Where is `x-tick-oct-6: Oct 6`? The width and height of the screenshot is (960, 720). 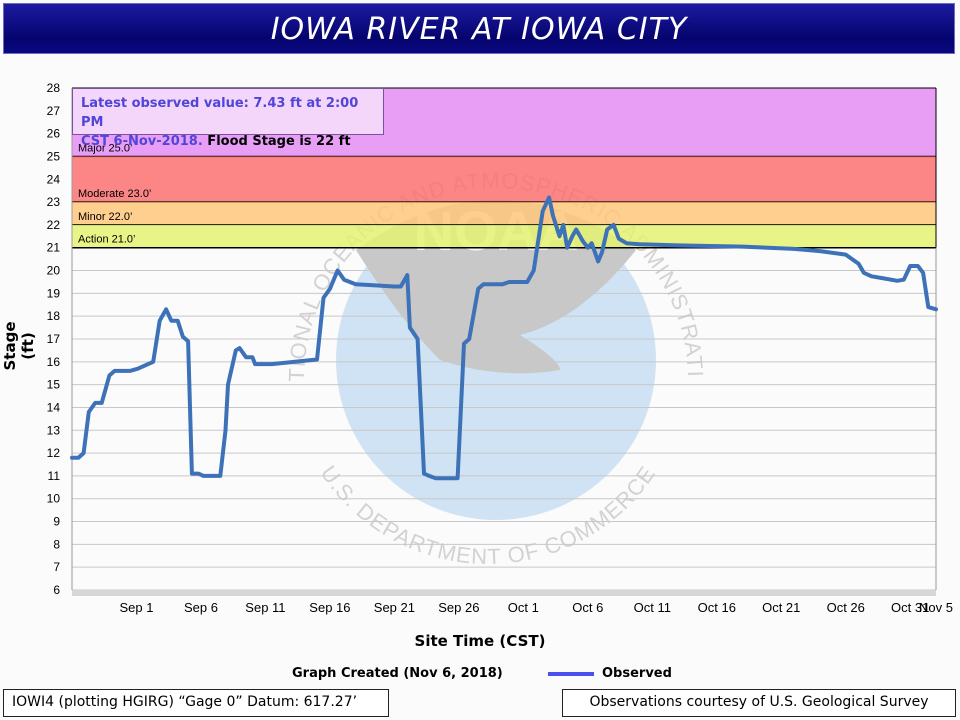
x-tick-oct-6: Oct 6 is located at coordinates (587, 607).